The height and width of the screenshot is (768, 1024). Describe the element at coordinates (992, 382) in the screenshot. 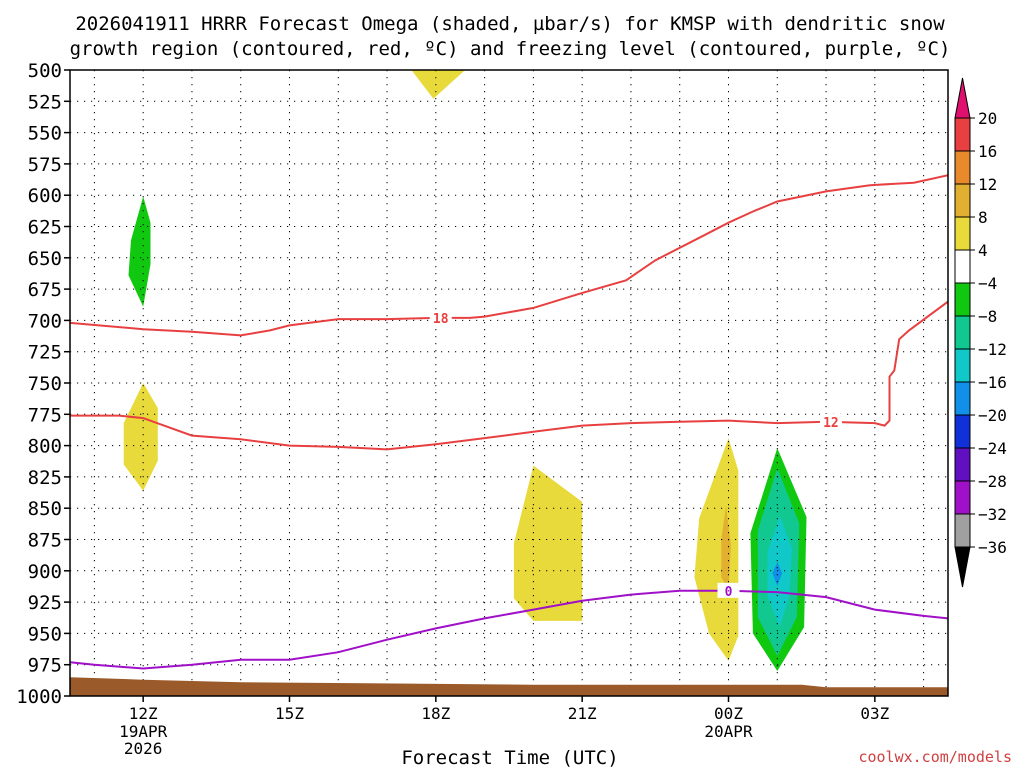

I see `colorbar-label: −16` at that location.